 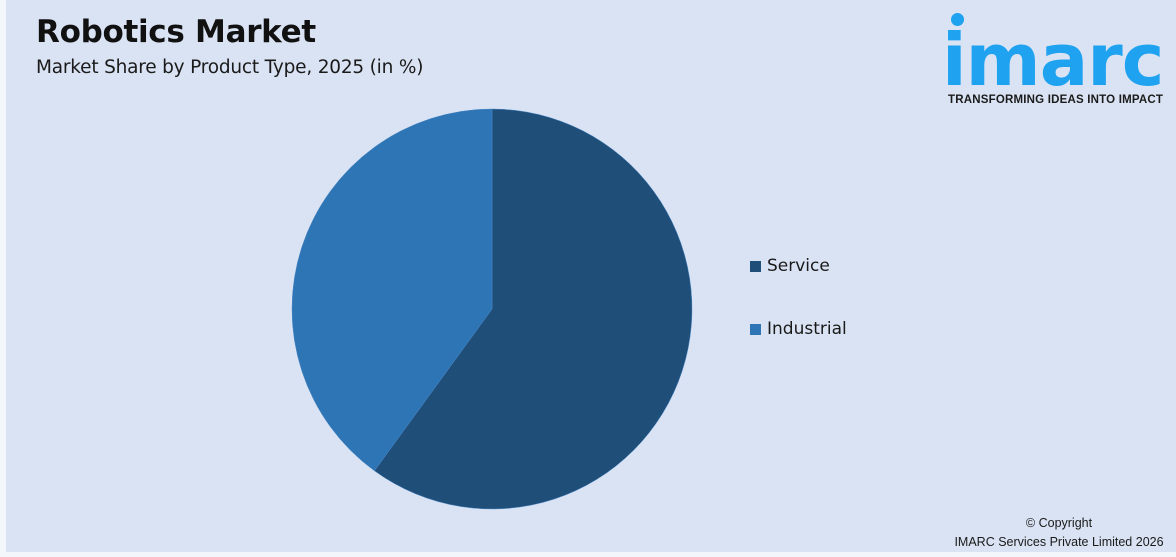 I want to click on copyright-line-1: © Copyright, so click(x=1059, y=523).